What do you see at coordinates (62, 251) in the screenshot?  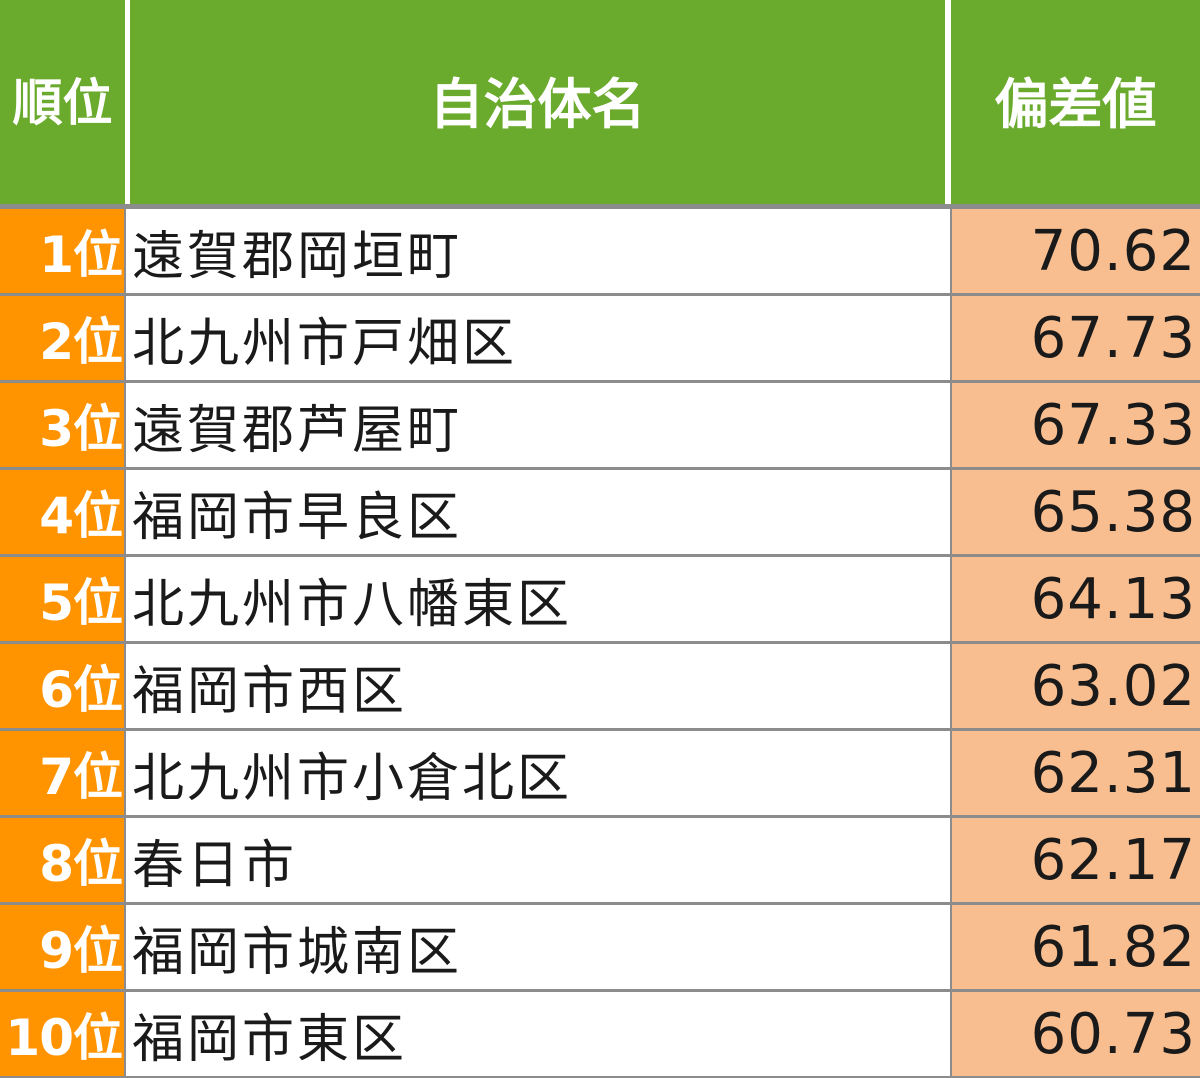 I see `rank-cell: 1位` at bounding box center [62, 251].